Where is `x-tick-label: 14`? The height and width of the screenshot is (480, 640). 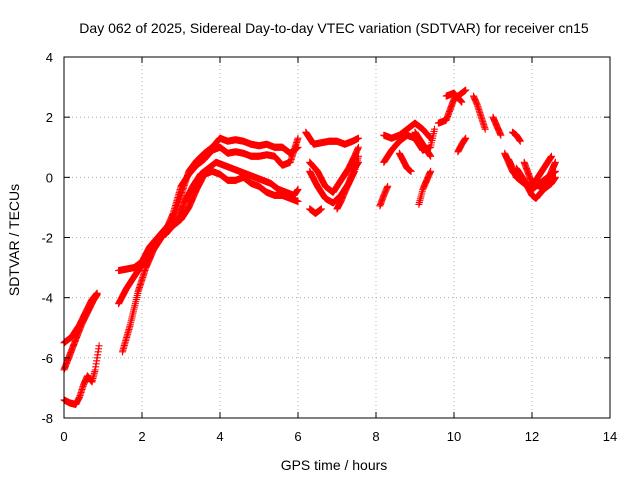 x-tick-label: 14 is located at coordinates (610, 436).